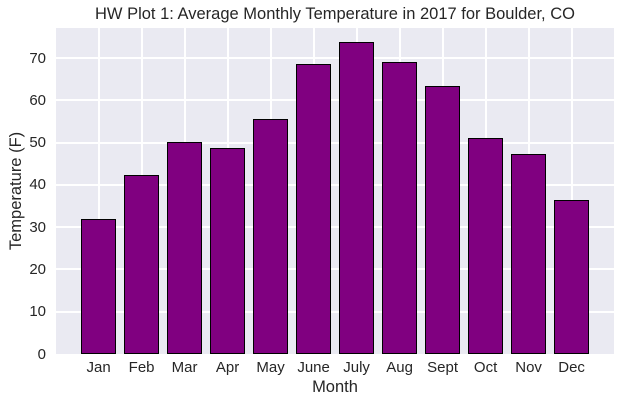 The image size is (622, 407). What do you see at coordinates (271, 236) in the screenshot?
I see `bar-may` at bounding box center [271, 236].